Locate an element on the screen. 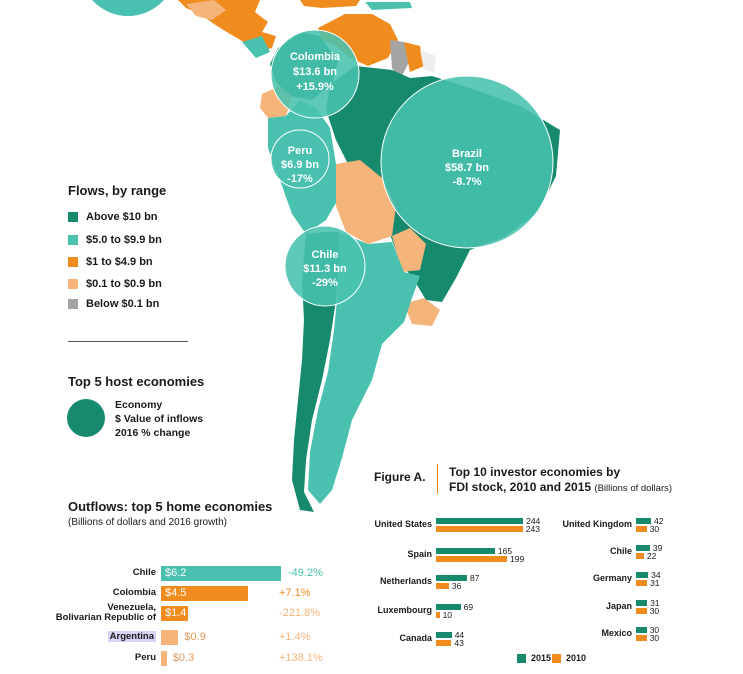 The image size is (743, 674). outflow-label-4: Peru is located at coordinates (78, 658).